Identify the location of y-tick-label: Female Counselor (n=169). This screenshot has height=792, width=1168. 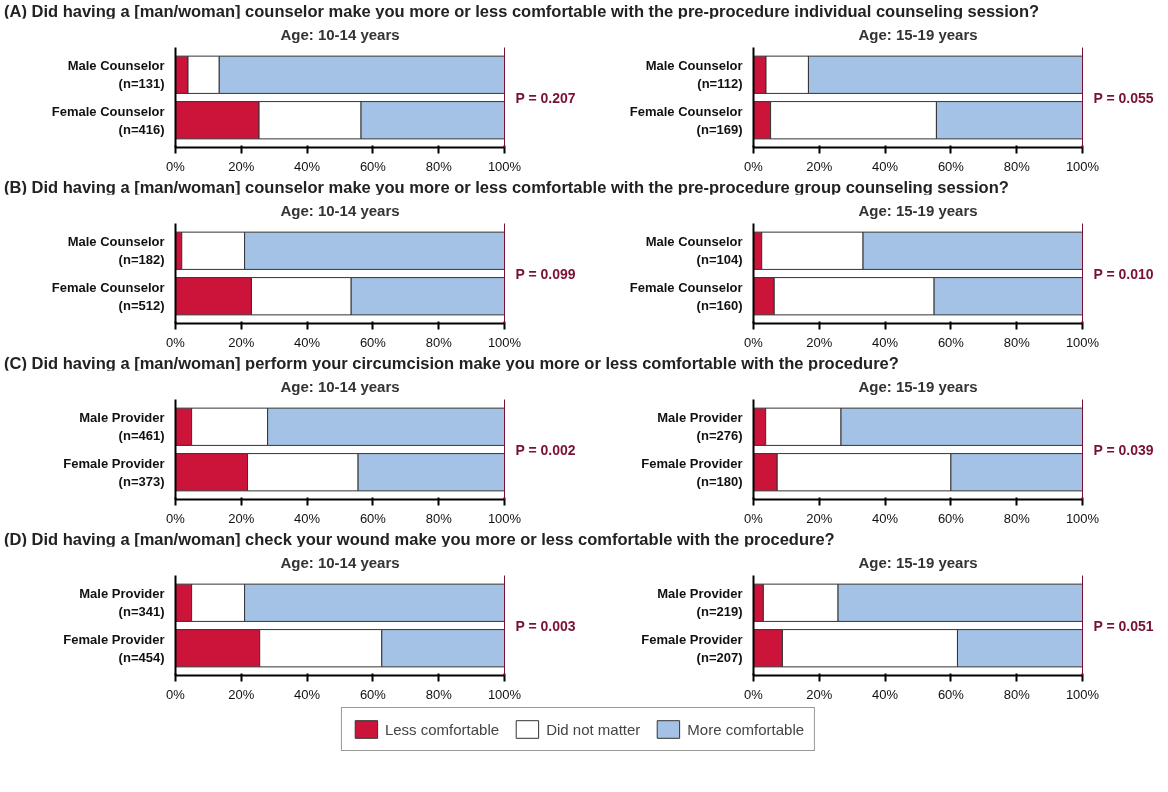
(686, 120).